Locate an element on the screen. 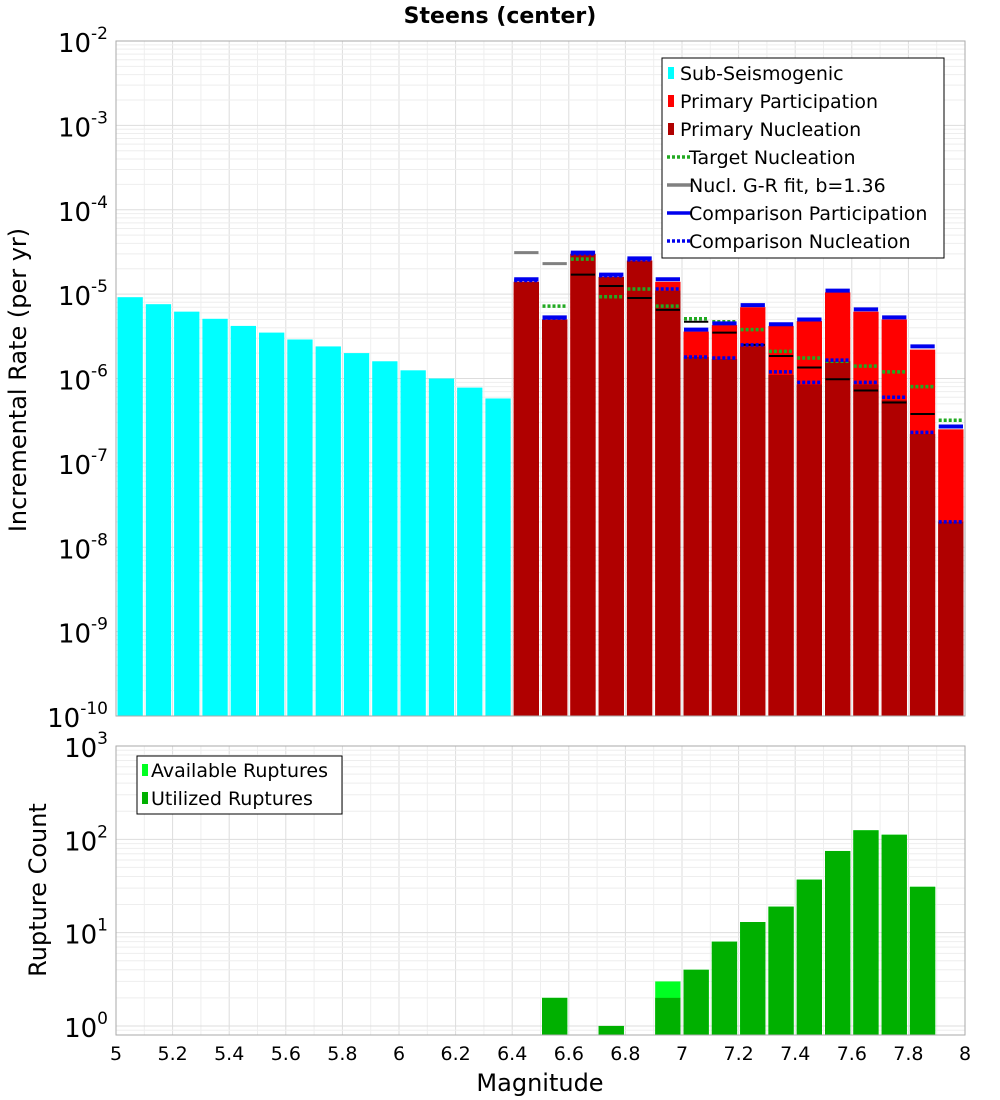  x-tick-label: 6.6 is located at coordinates (569, 1054).